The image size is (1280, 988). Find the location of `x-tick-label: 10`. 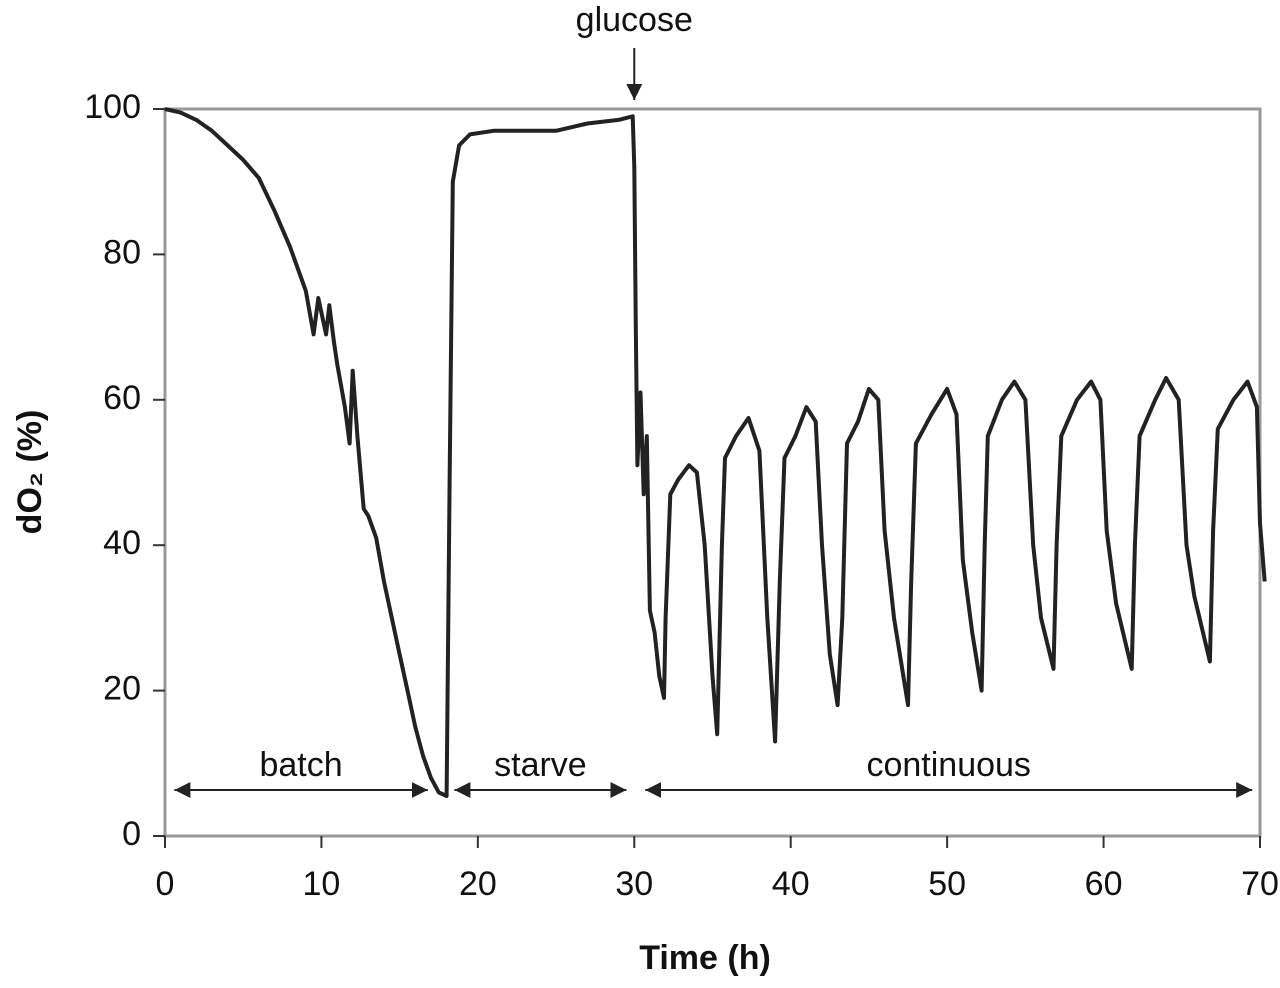

x-tick-label: 10 is located at coordinates (322, 884).